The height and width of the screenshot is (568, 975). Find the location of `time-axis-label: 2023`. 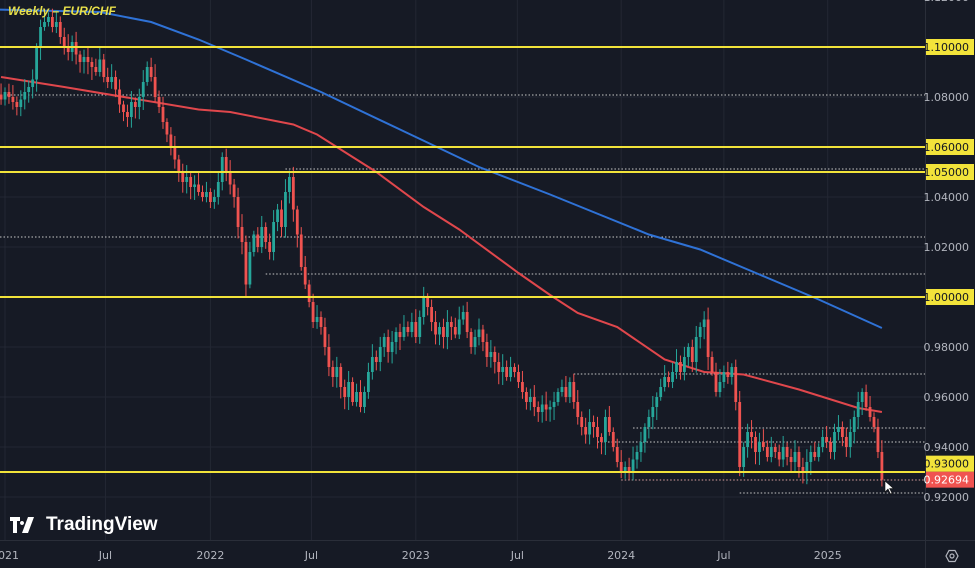

time-axis-label: 2023 is located at coordinates (416, 555).